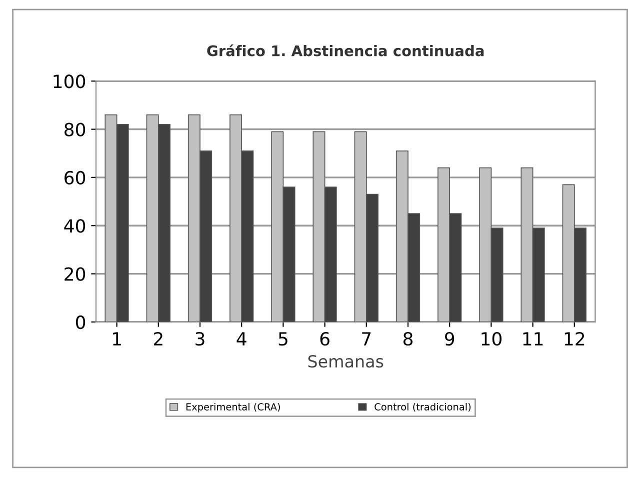 This screenshot has height=477, width=640. I want to click on x-tick-label: 4, so click(241, 339).